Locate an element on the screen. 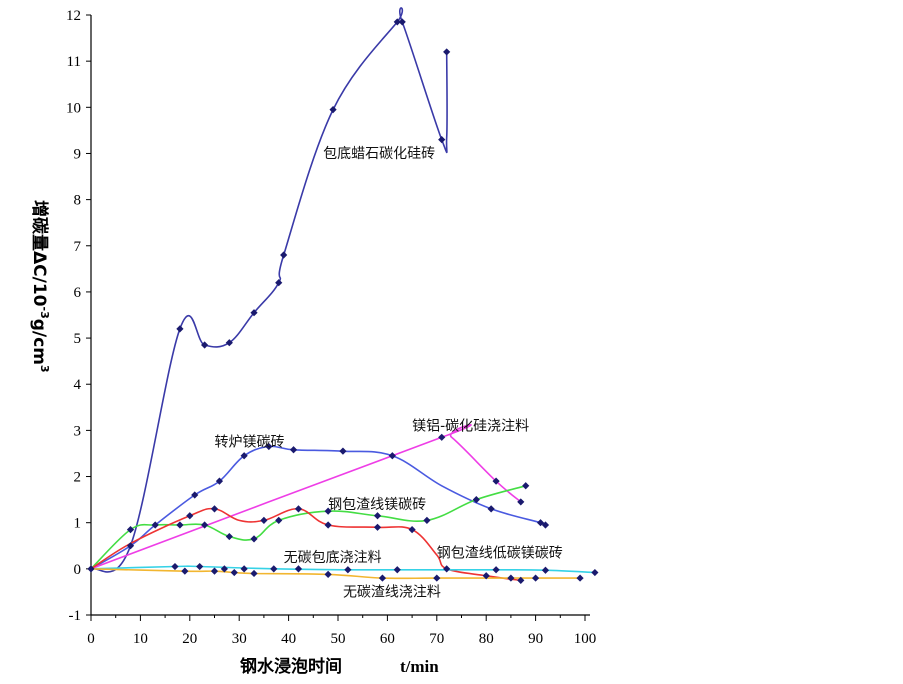  y-tick-label: 7 is located at coordinates (78, 247).